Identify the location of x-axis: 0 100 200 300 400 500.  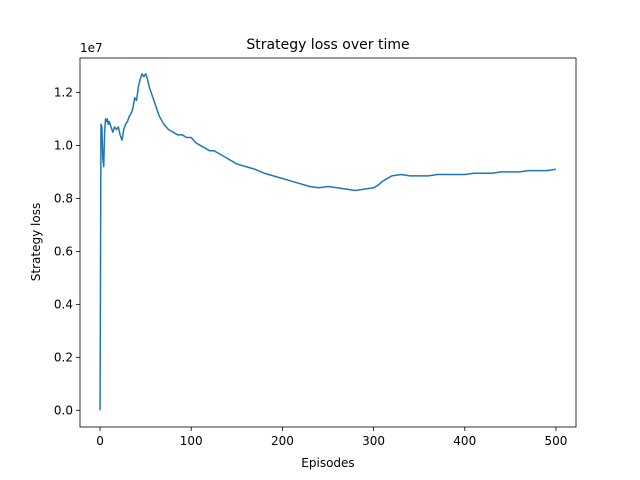
(331, 437).